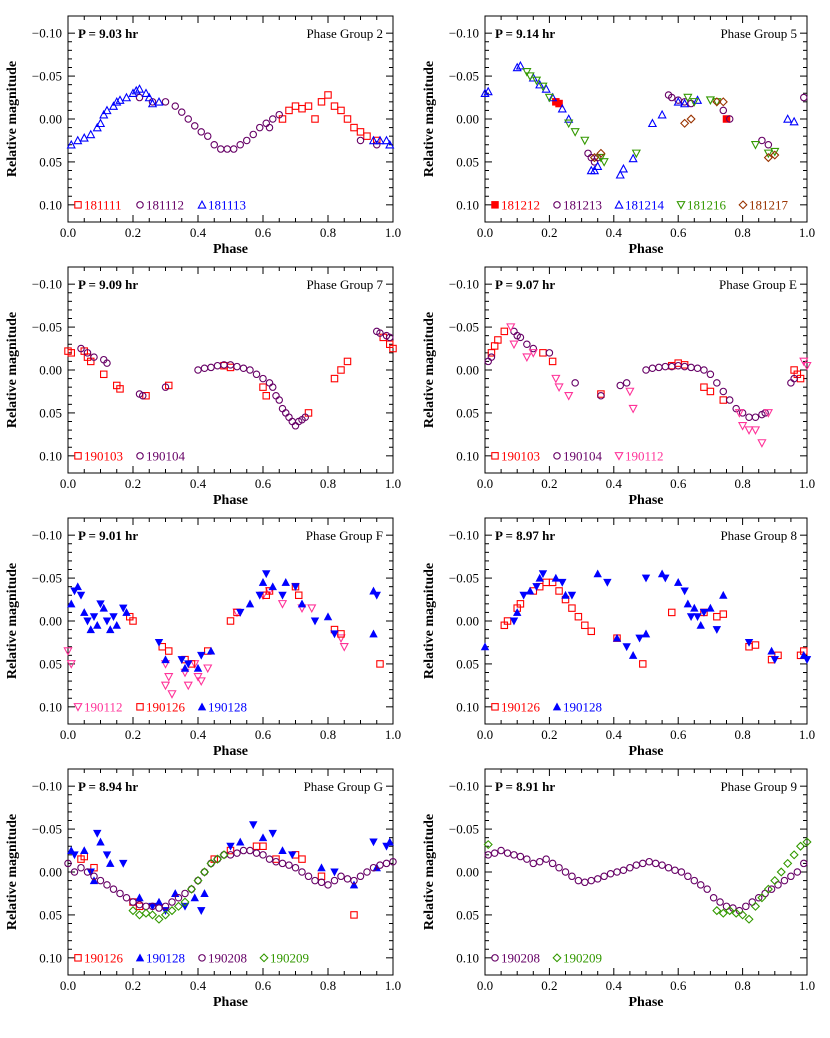  What do you see at coordinates (328, 232) in the screenshot?
I see `x-tick-label: 0.8` at bounding box center [328, 232].